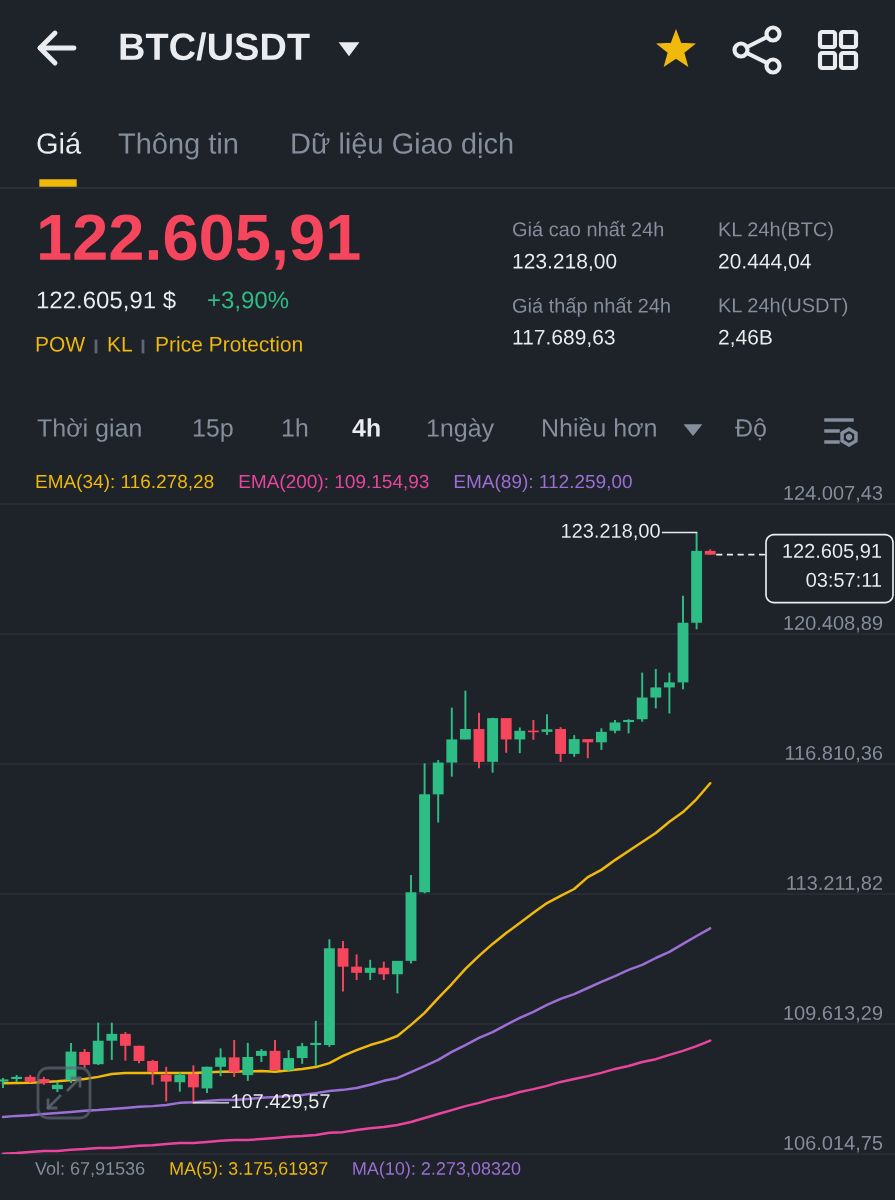 The height and width of the screenshot is (1200, 895). What do you see at coordinates (61, 344) in the screenshot?
I see `text: POW` at bounding box center [61, 344].